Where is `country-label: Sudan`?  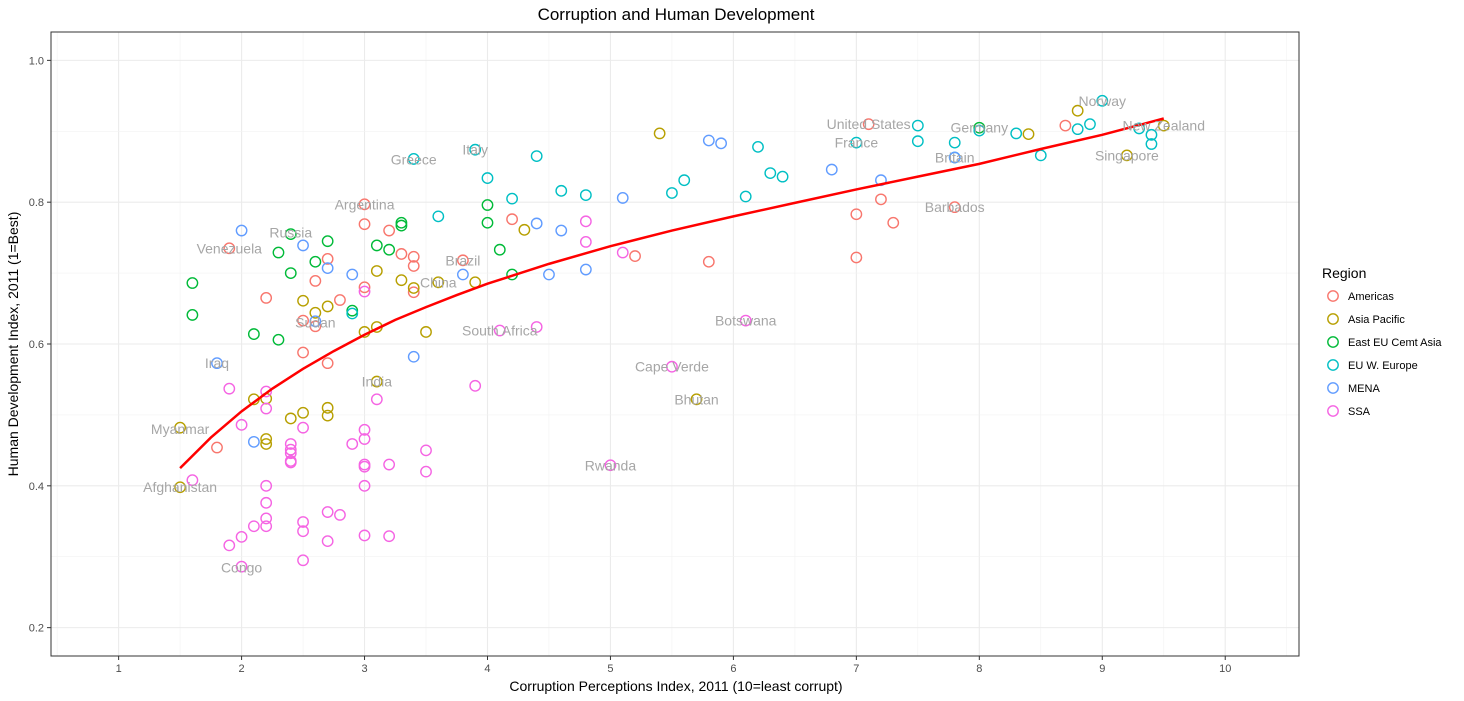 country-label: Sudan is located at coordinates (315, 323).